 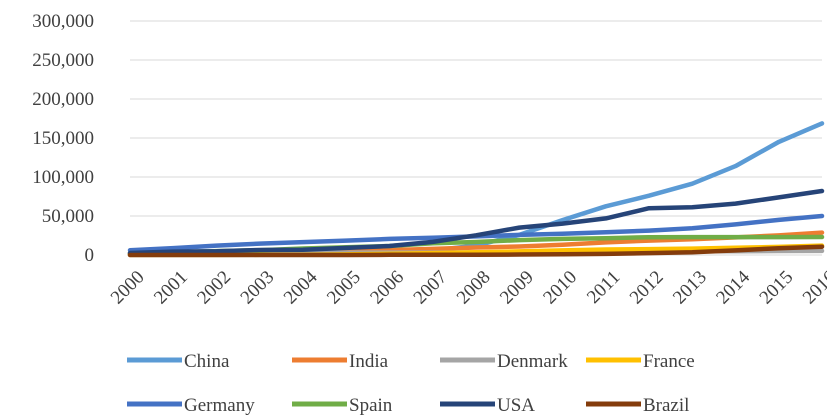 What do you see at coordinates (214, 288) in the screenshot?
I see `x-tick-label: 2002` at bounding box center [214, 288].